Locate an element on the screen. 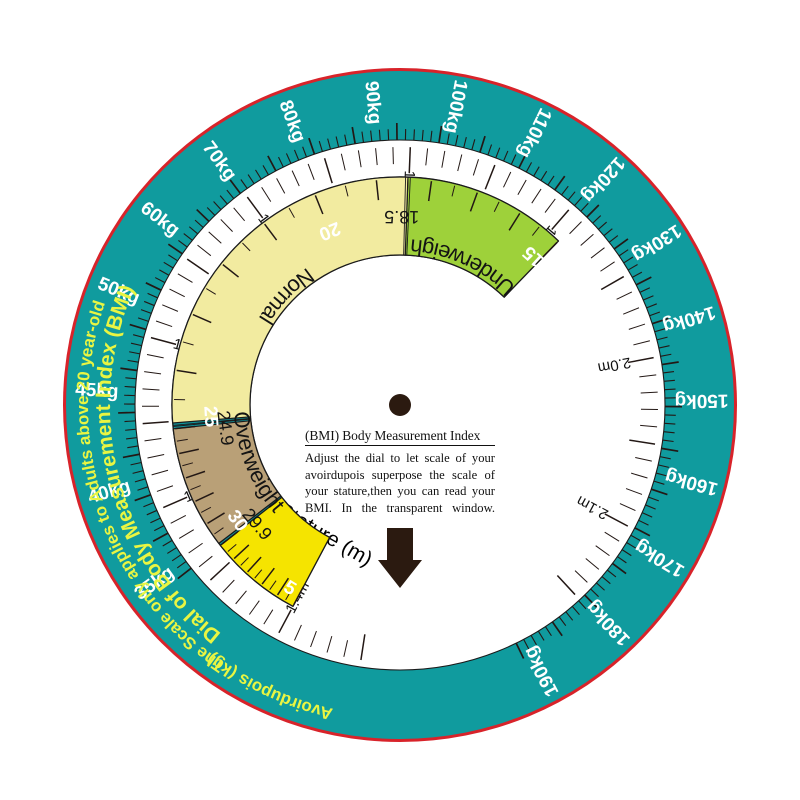  indicator-arrow is located at coordinates (400, 558).